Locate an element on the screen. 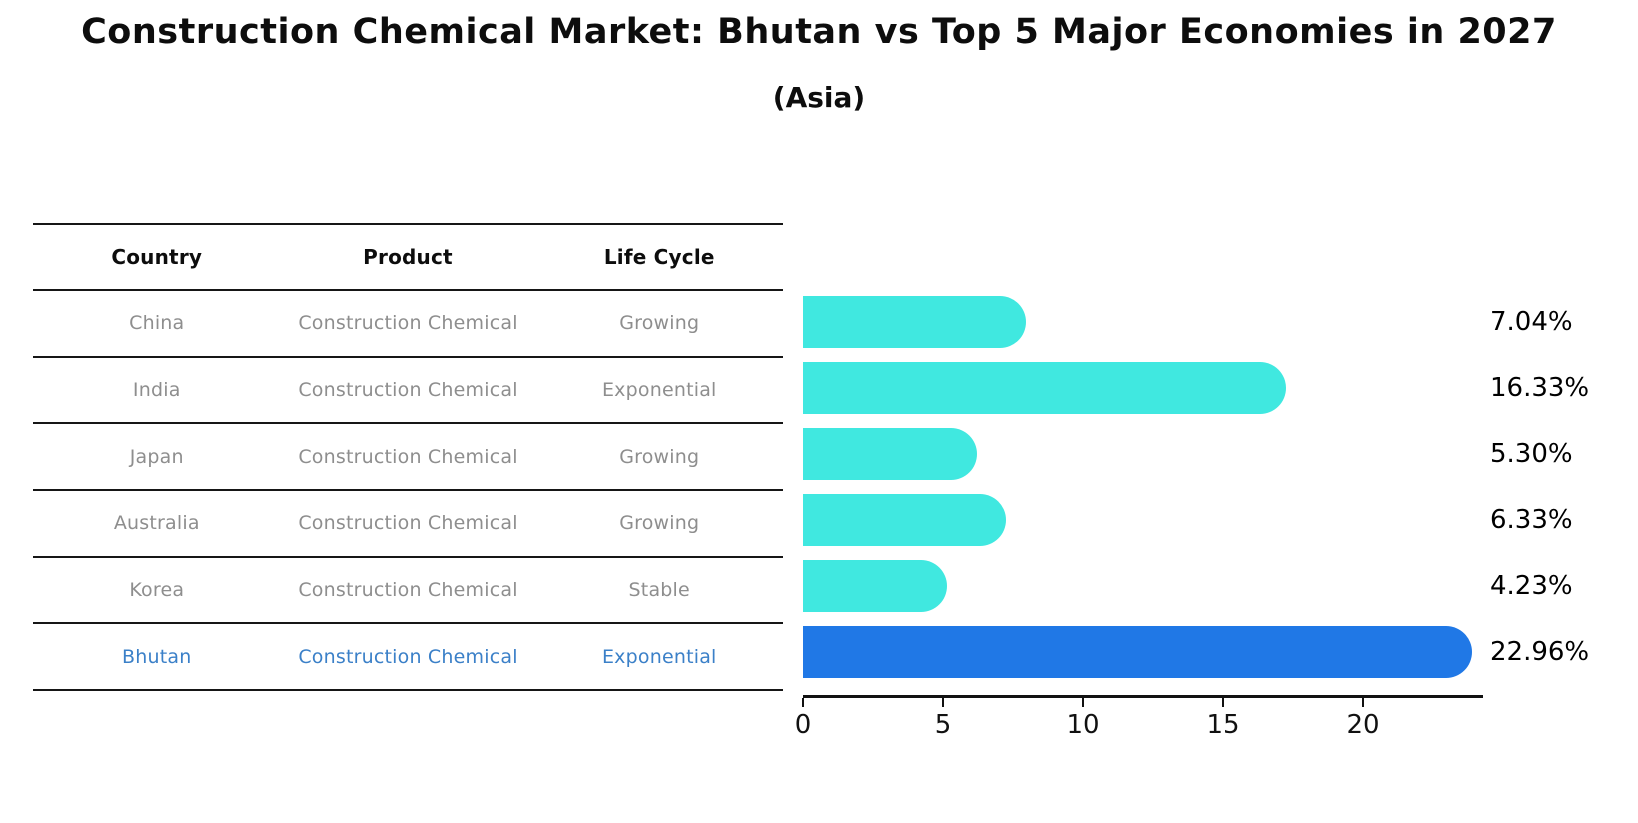 The height and width of the screenshot is (823, 1638). x-axis-line is located at coordinates (1143, 696).